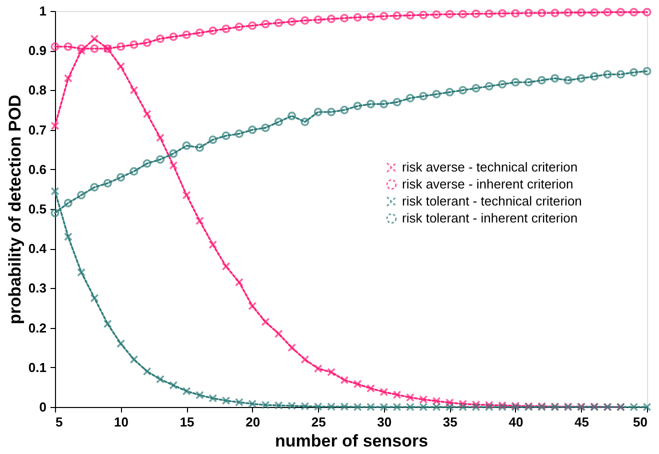 Image resolution: width=659 pixels, height=454 pixels. Describe the element at coordinates (490, 218) in the screenshot. I see `legend-label: risk tolerant - inherent criterion` at that location.